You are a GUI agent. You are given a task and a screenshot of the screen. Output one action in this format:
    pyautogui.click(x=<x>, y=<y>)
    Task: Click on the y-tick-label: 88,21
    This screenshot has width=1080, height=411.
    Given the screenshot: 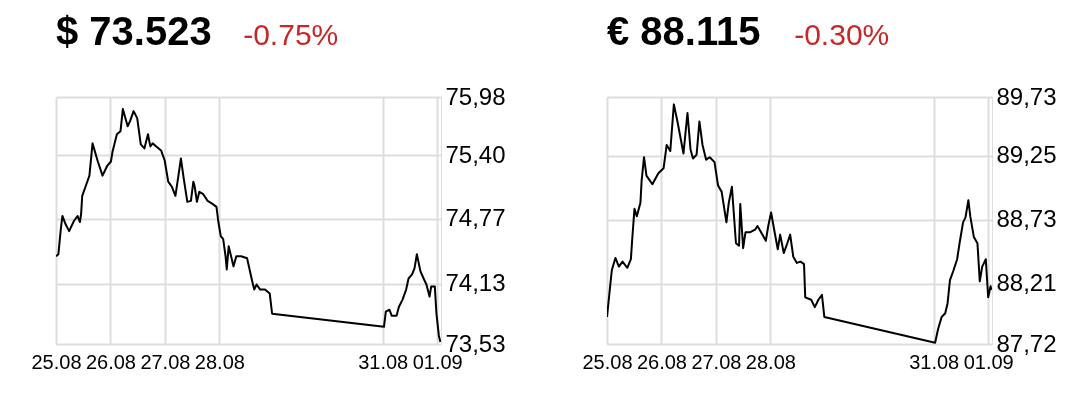 What is the action you would take?
    pyautogui.click(x=1026, y=283)
    